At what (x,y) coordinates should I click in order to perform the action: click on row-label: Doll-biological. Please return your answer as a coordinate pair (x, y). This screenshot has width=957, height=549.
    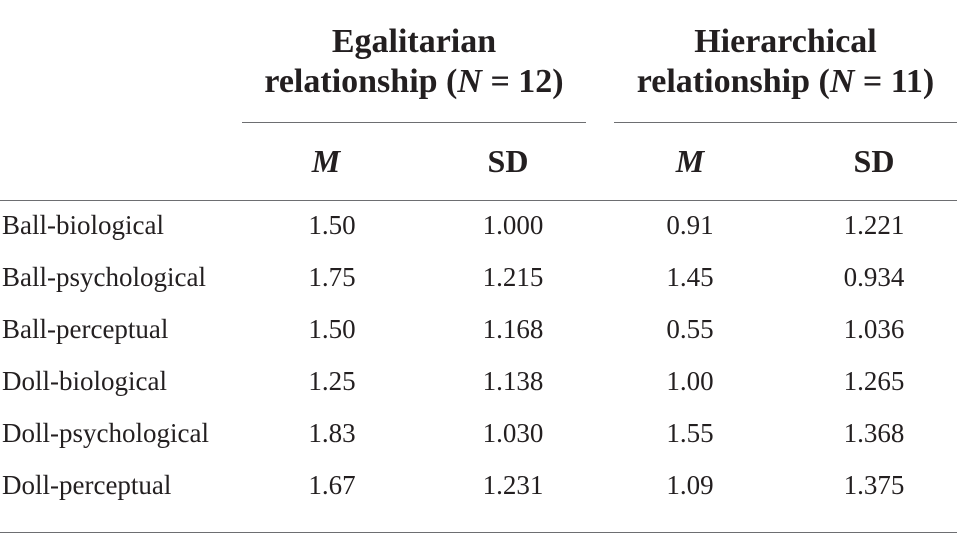
    Looking at the image, I should click on (84, 381).